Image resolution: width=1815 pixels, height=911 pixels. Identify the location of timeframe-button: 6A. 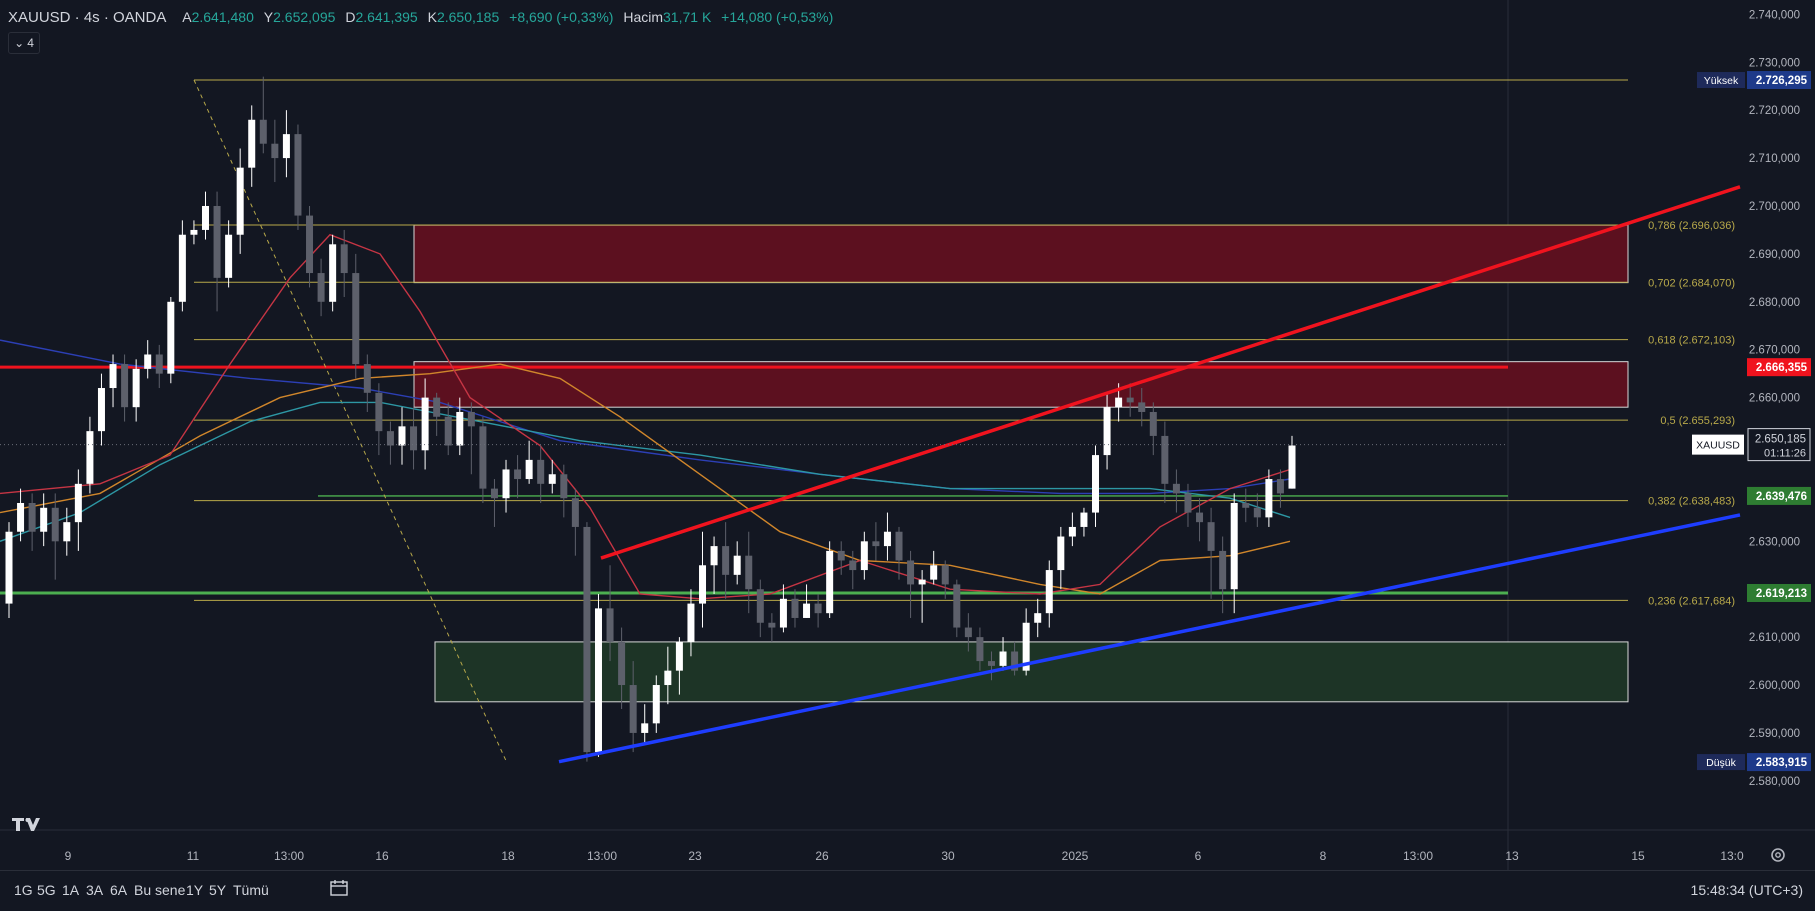
(119, 890).